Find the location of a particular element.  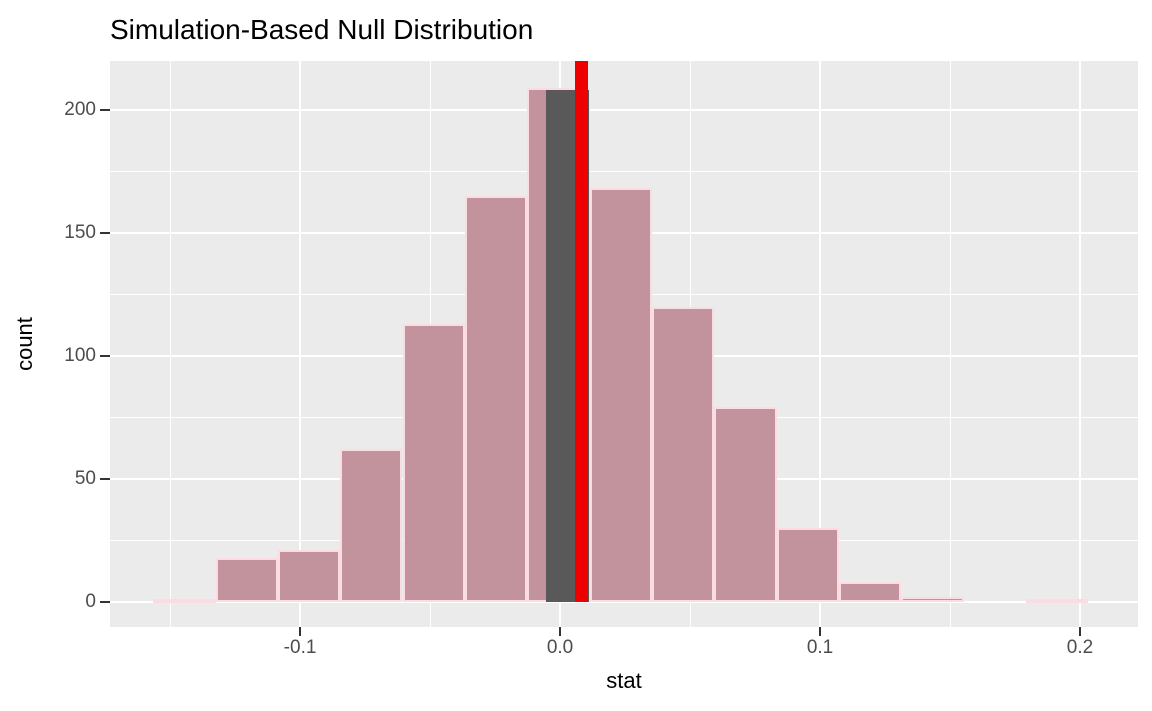

y-axis-title: count is located at coordinates (24, 344).